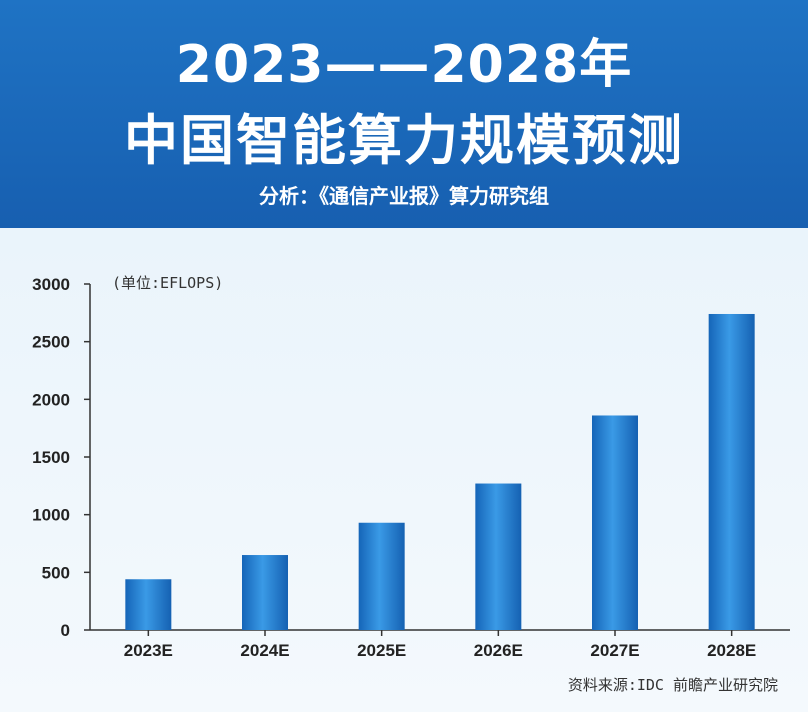 This screenshot has height=712, width=808. Describe the element at coordinates (615, 522) in the screenshot. I see `bar-2027E` at that location.